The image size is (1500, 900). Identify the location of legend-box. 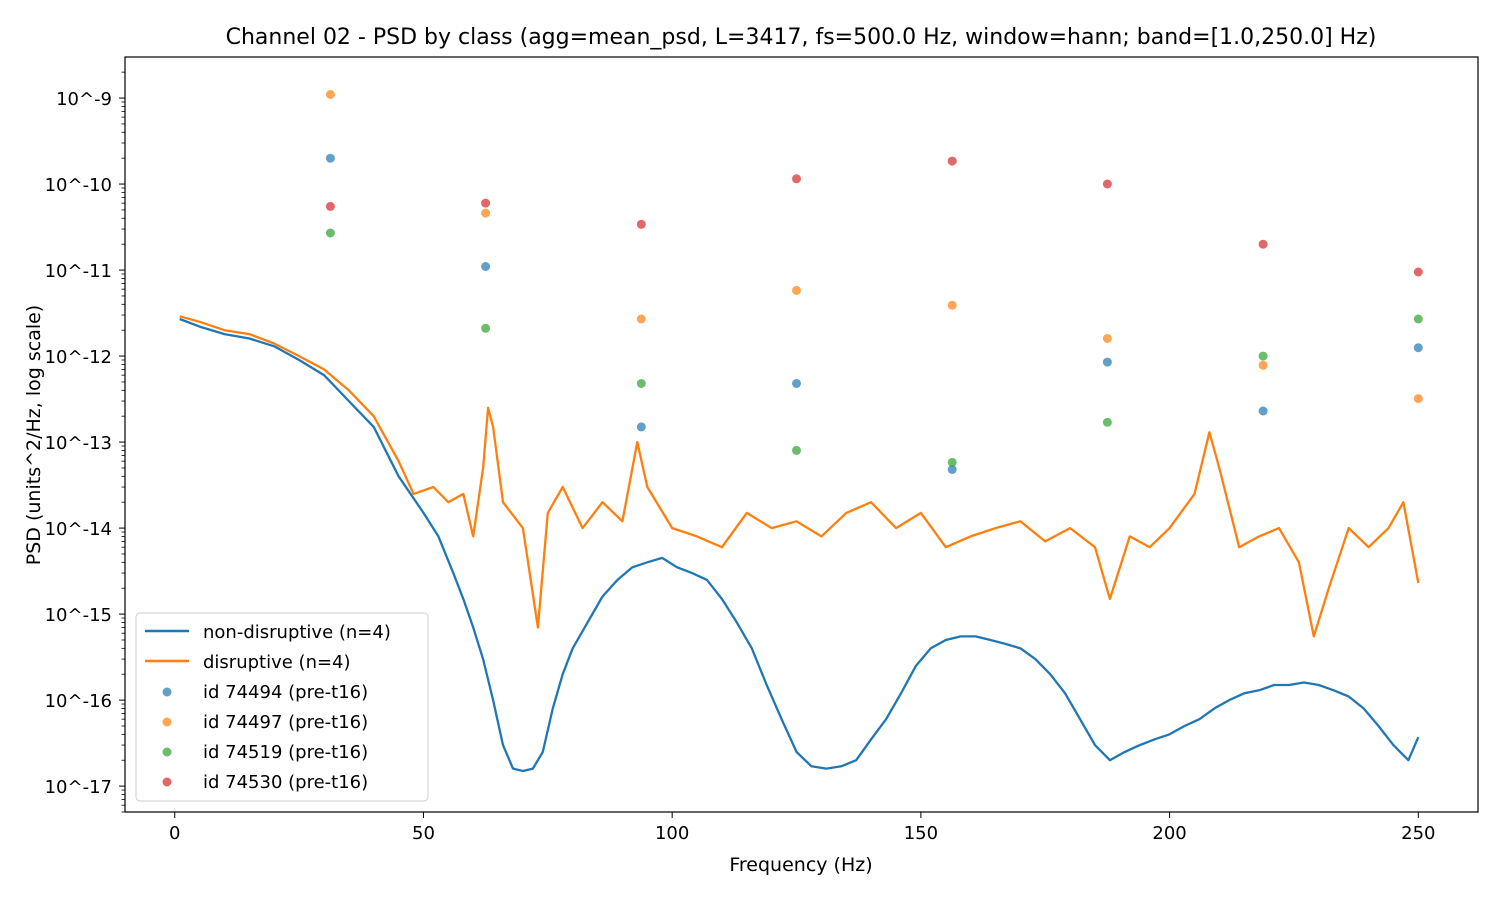
(282, 707).